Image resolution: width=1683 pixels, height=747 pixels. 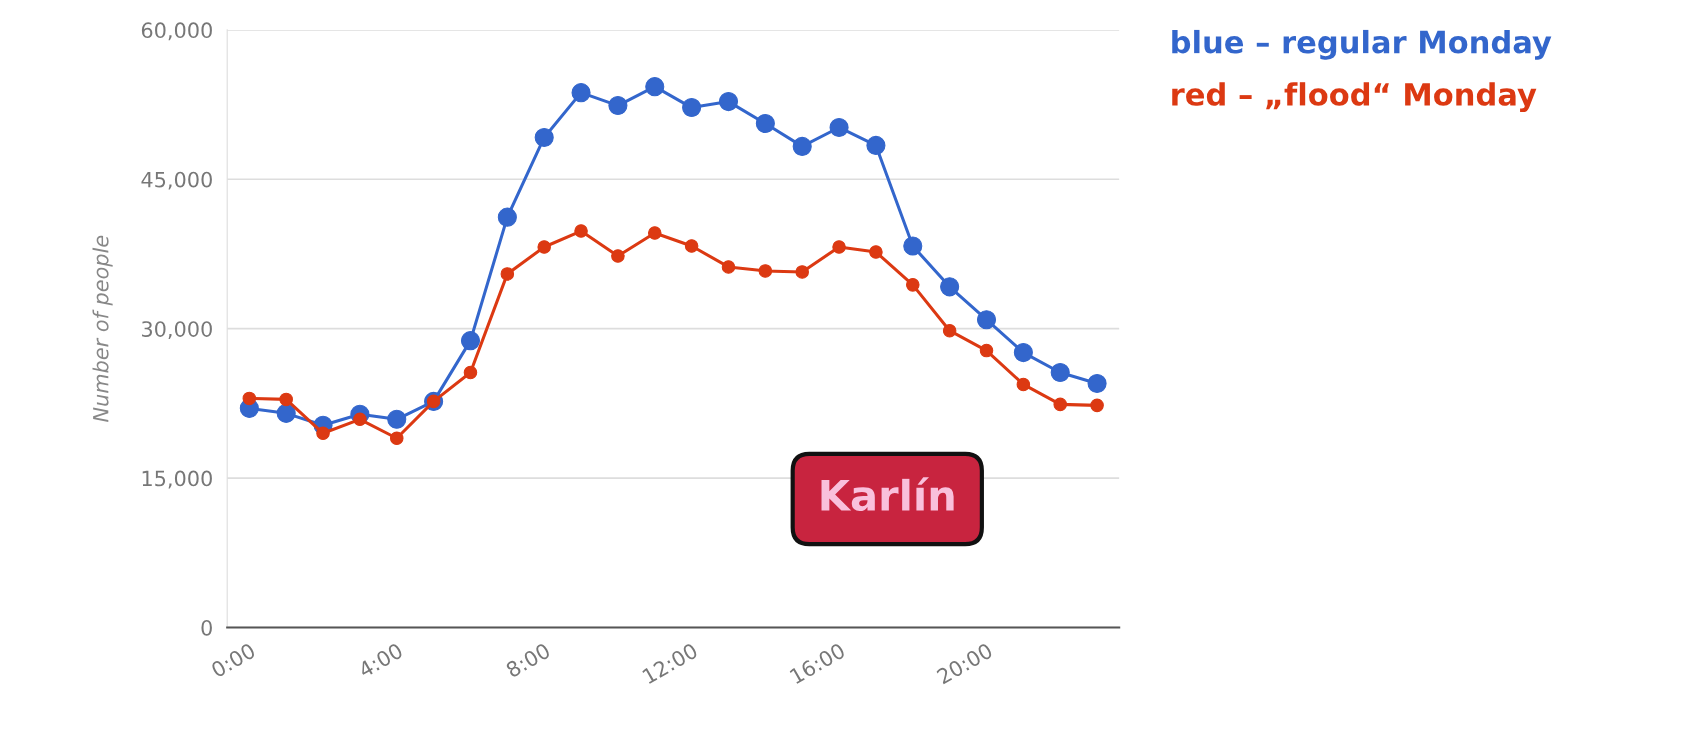 What do you see at coordinates (176, 31) in the screenshot?
I see `y-tick-label: 60,000` at bounding box center [176, 31].